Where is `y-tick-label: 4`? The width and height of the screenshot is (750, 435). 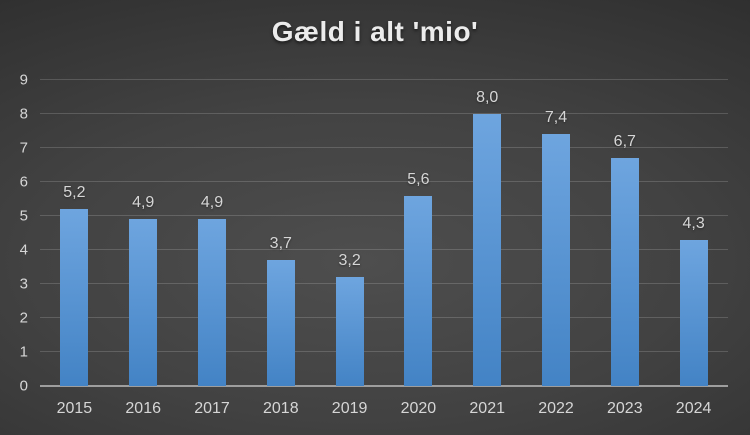
y-tick-label: 4 is located at coordinates (23, 250).